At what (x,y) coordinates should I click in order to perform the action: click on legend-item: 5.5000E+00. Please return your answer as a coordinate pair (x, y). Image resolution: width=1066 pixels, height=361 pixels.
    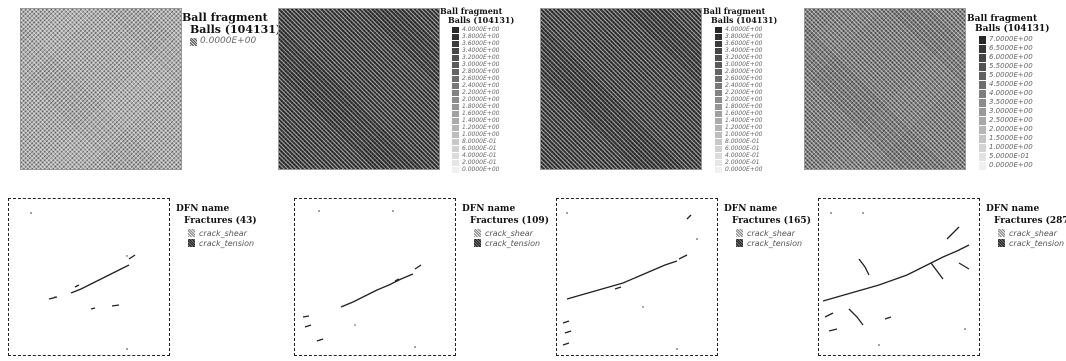
    Looking at the image, I should click on (1014, 66).